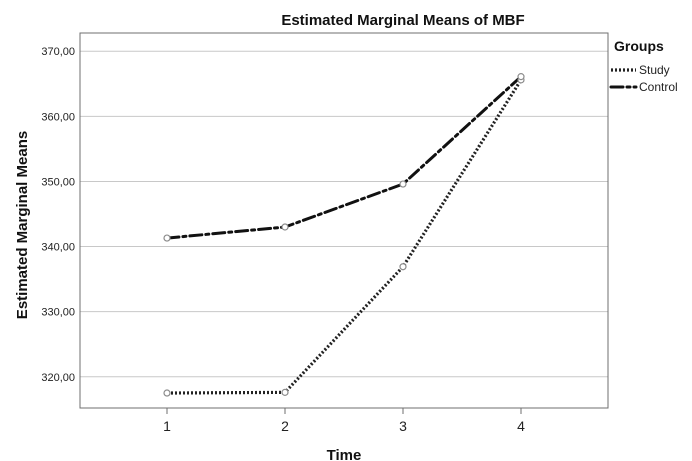 This screenshot has width=692, height=461. Describe the element at coordinates (521, 426) in the screenshot. I see `x-tick-label: 4` at that location.